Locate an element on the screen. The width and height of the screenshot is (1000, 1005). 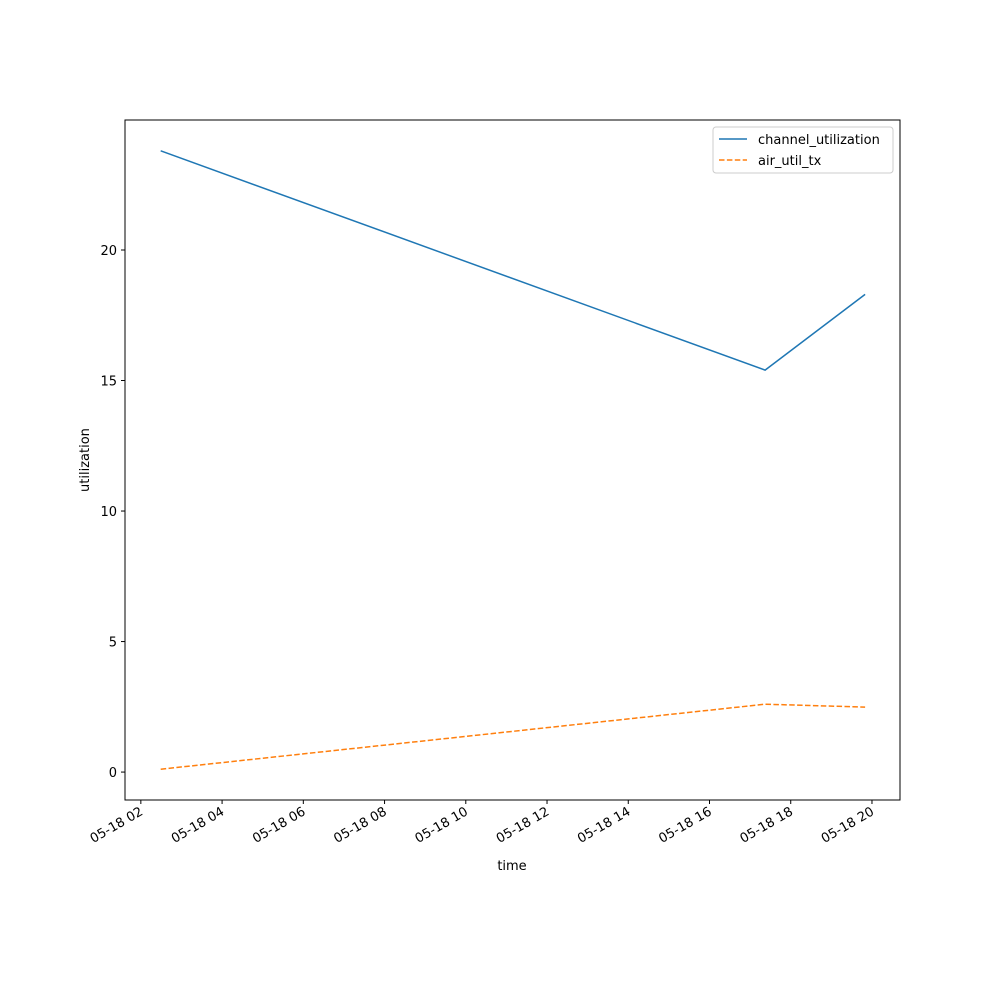
legend: channel_utilization air_util_tx is located at coordinates (803, 150).